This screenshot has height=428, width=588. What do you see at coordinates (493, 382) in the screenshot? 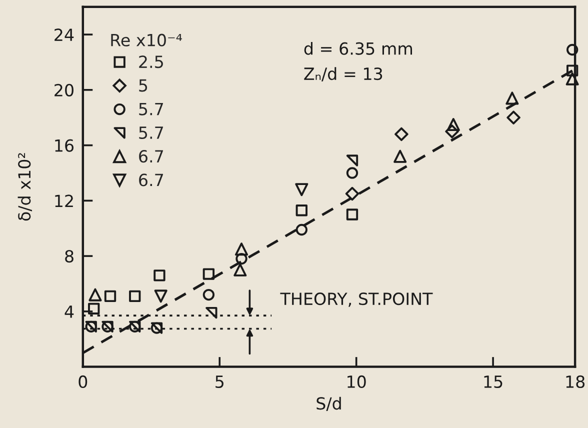
I see `x-tick-label: 15` at bounding box center [493, 382].